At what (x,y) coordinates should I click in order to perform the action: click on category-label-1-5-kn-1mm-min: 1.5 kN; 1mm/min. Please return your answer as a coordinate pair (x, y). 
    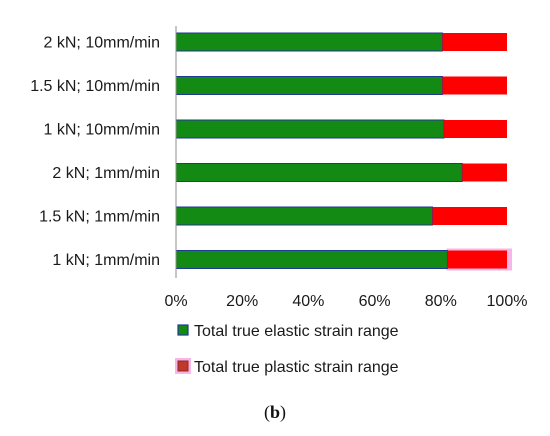
    Looking at the image, I should click on (99, 217).